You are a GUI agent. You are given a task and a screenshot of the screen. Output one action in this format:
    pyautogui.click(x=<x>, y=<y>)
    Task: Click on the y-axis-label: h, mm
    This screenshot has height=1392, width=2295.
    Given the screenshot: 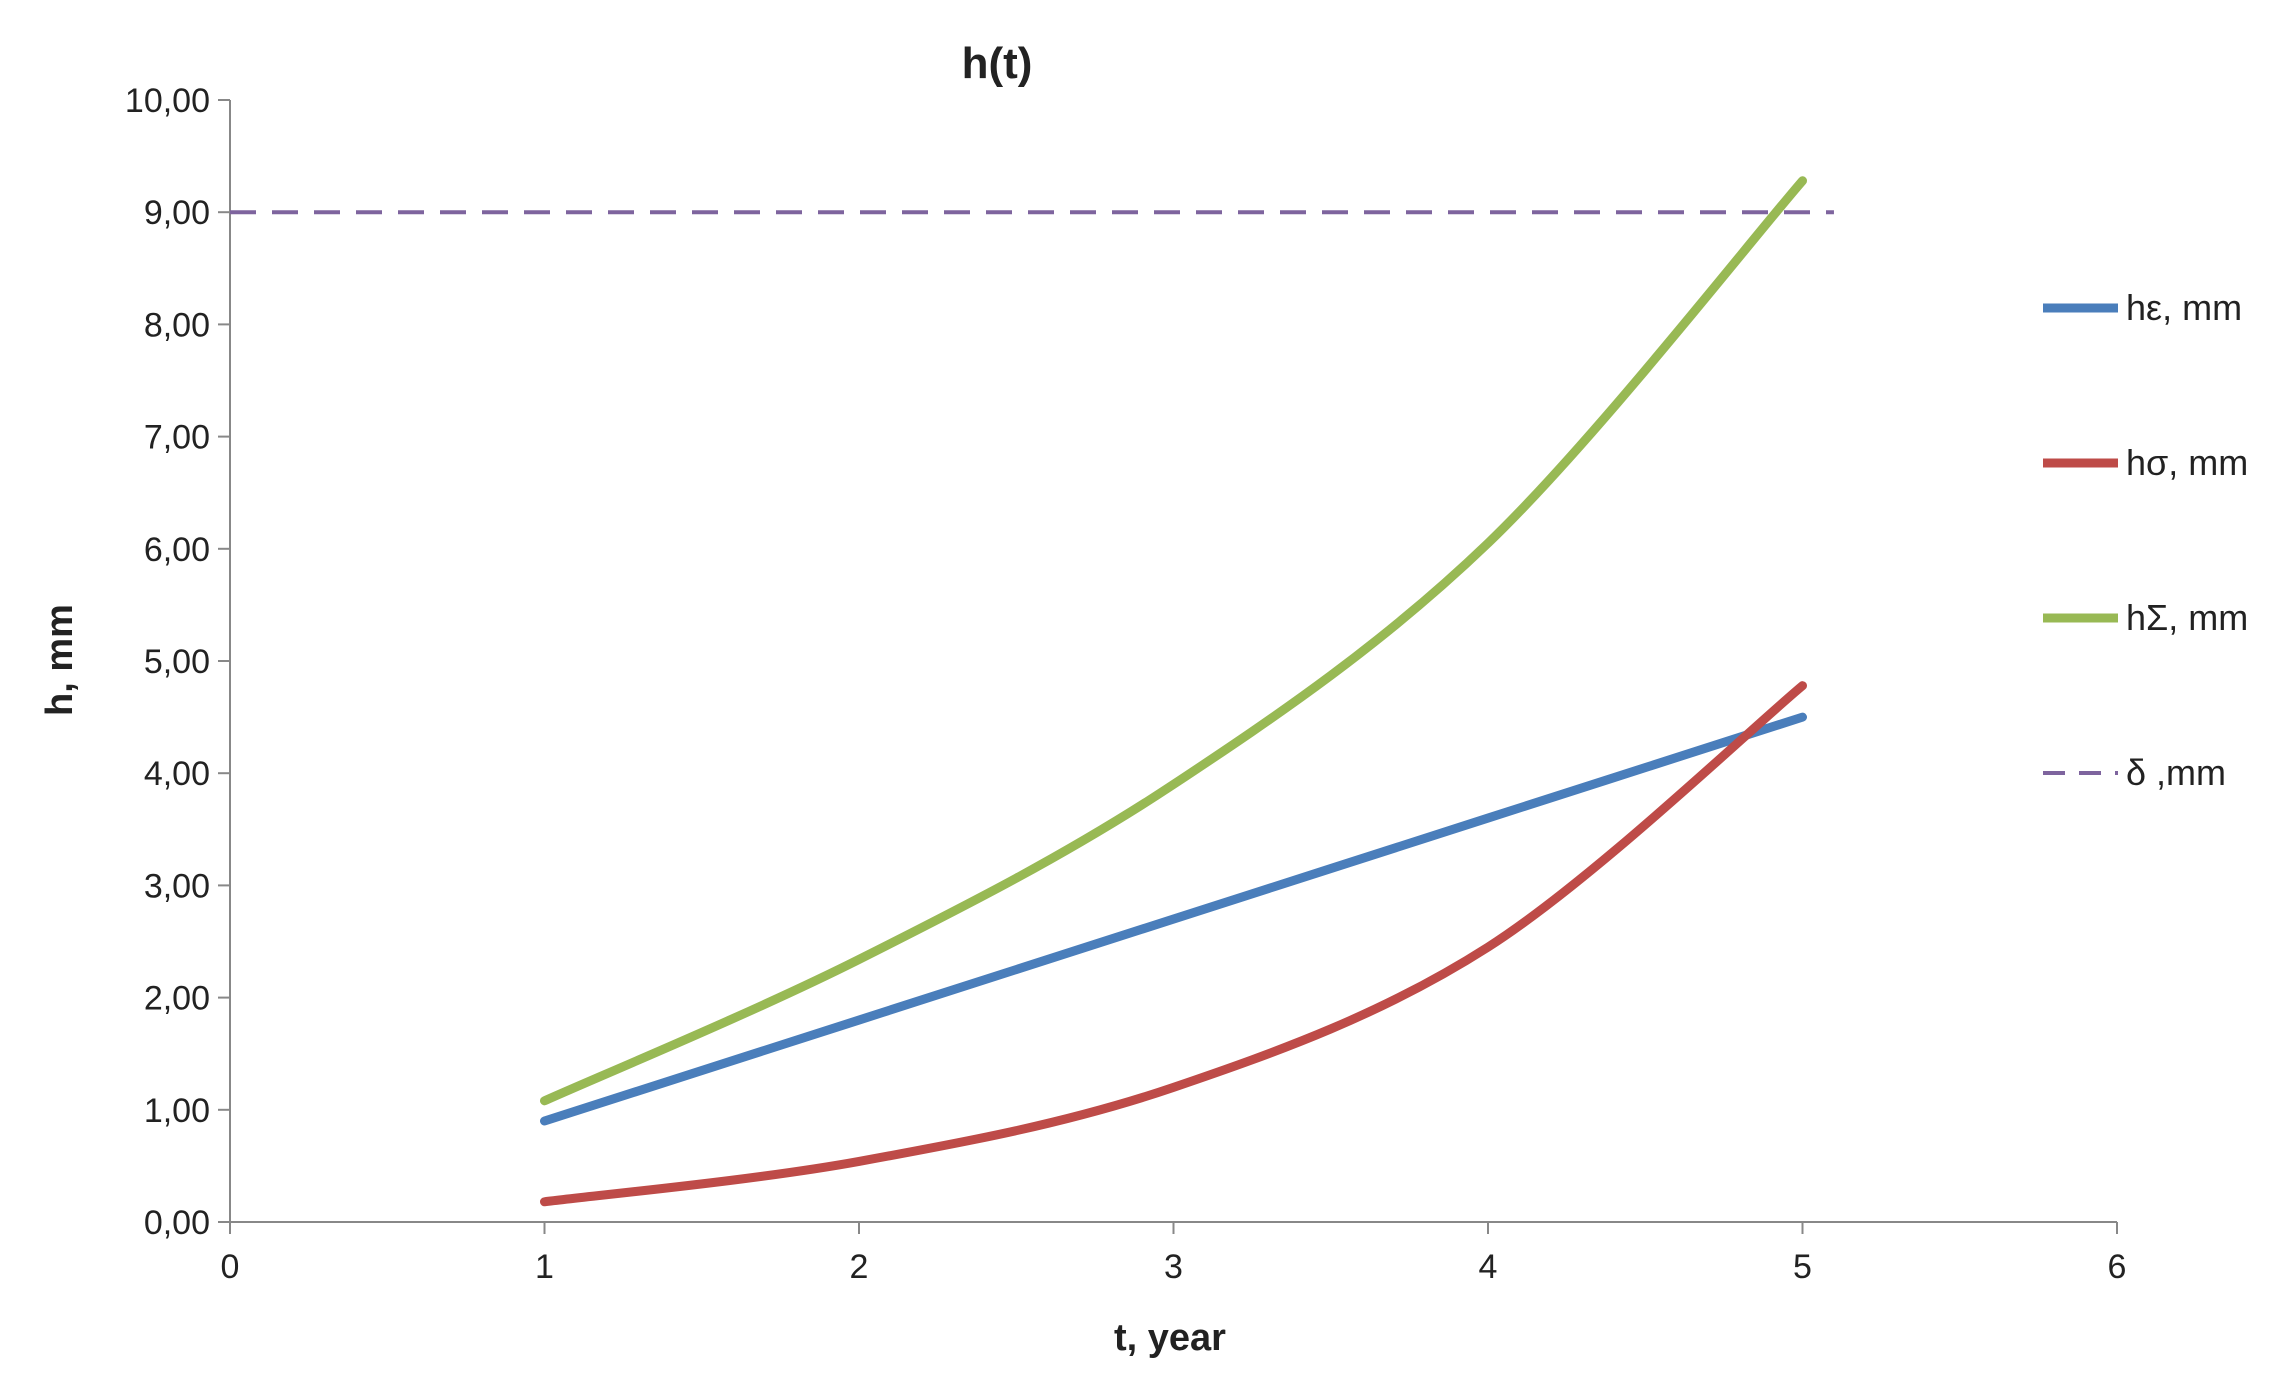 What is the action you would take?
    pyautogui.click(x=60, y=660)
    